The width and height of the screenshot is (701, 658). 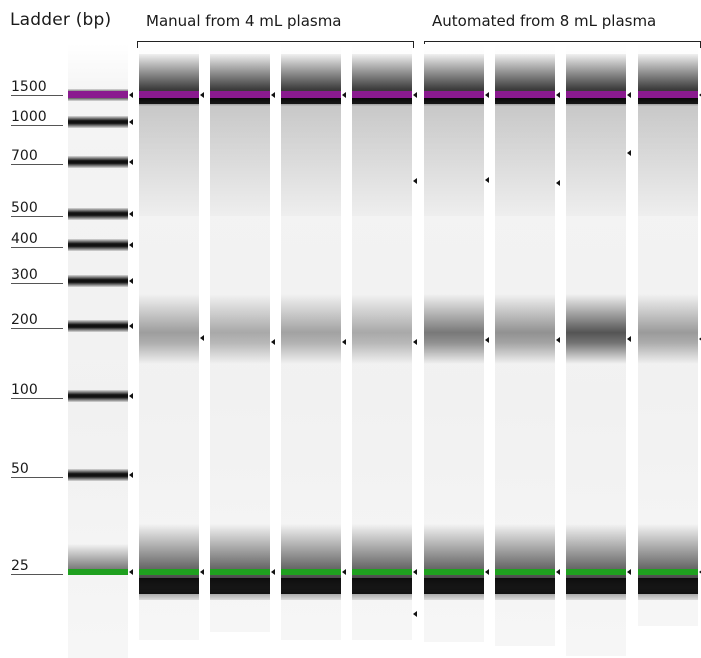 I want to click on size-label-700: 700, so click(x=24, y=156).